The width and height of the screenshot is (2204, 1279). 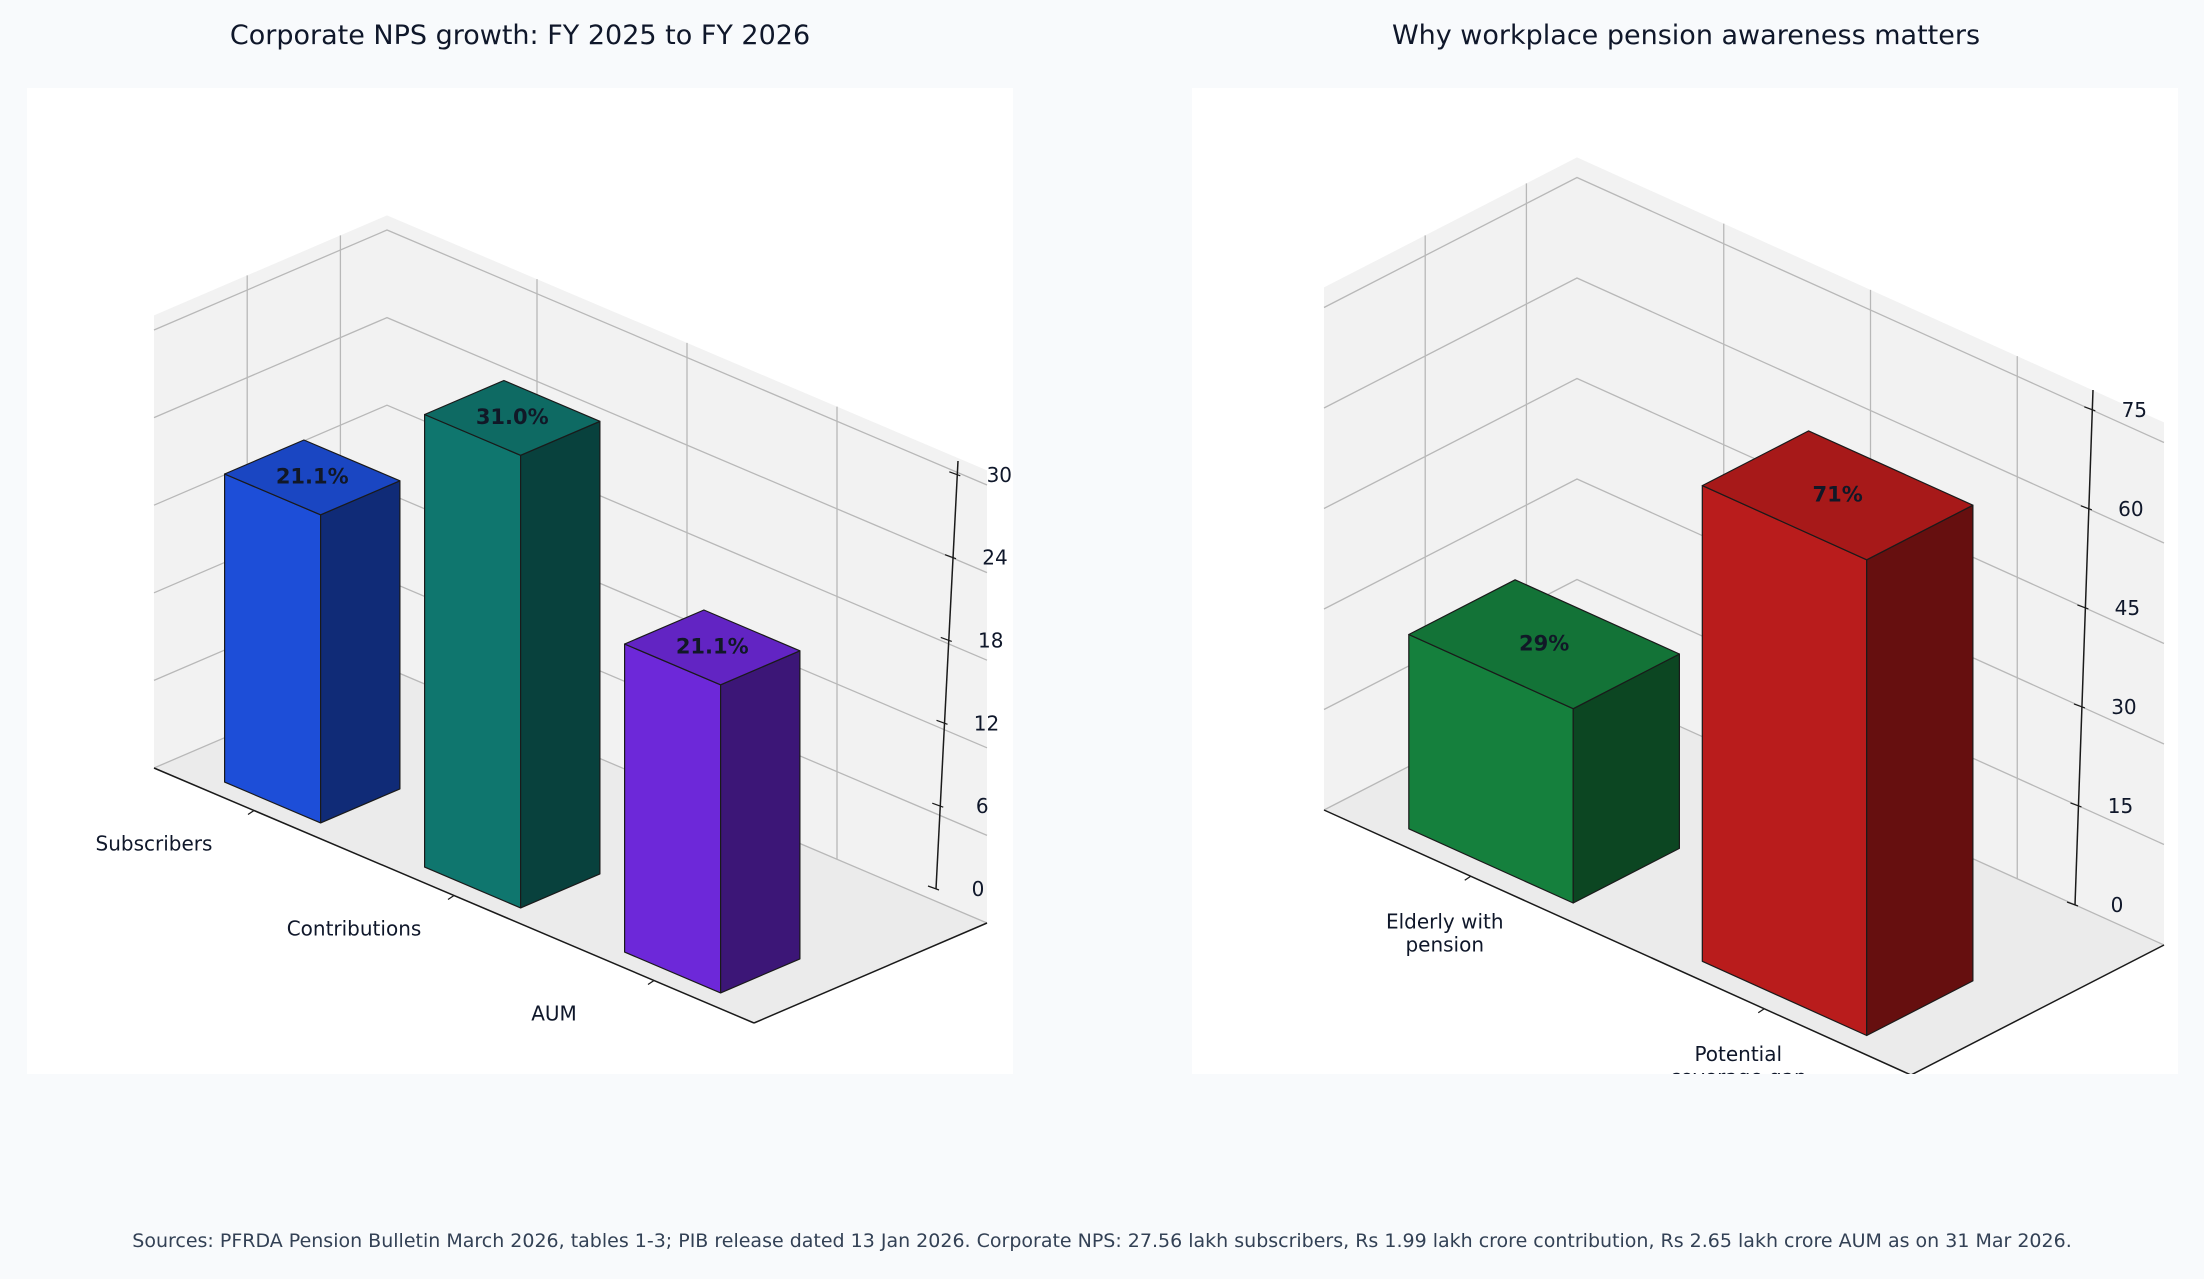 I want to click on value-tick-label: 75, so click(x=2134, y=410).